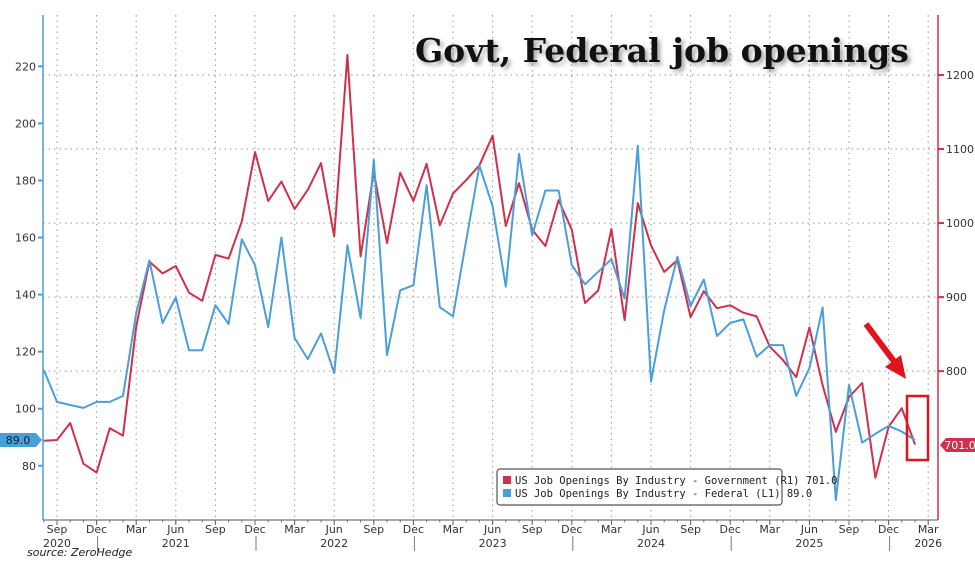 The image size is (975, 568). Describe the element at coordinates (25, 409) in the screenshot. I see `left-tick-label: 100` at that location.